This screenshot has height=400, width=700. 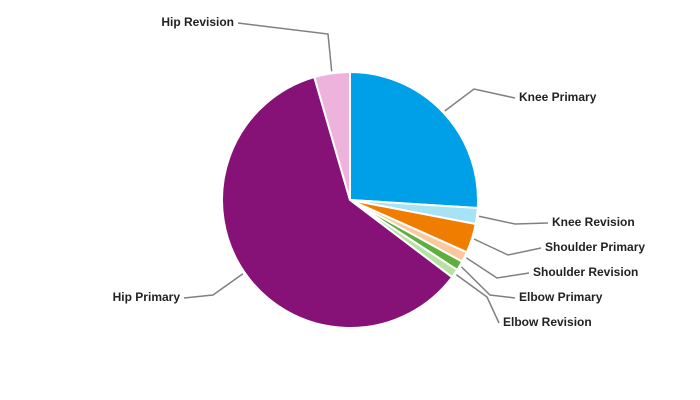 What do you see at coordinates (595, 247) in the screenshot?
I see `slice-label: Shoulder Primary` at bounding box center [595, 247].